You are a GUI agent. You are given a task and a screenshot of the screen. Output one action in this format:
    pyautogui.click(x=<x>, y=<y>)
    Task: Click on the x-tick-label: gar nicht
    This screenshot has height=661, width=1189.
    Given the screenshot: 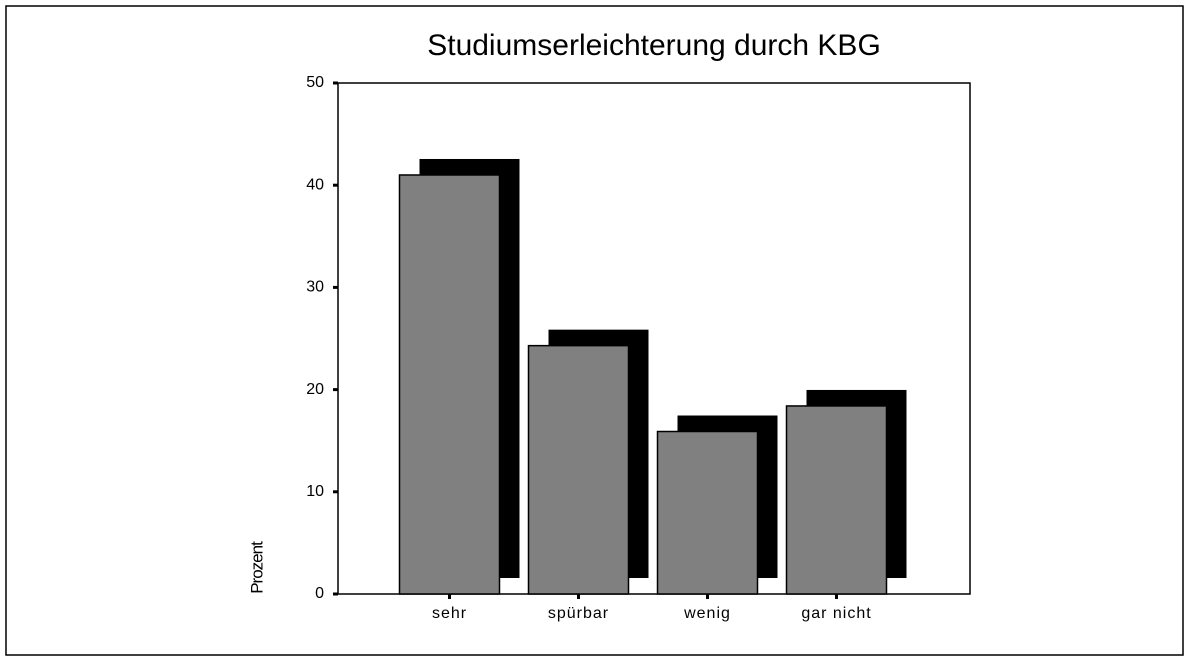 What is the action you would take?
    pyautogui.click(x=836, y=613)
    